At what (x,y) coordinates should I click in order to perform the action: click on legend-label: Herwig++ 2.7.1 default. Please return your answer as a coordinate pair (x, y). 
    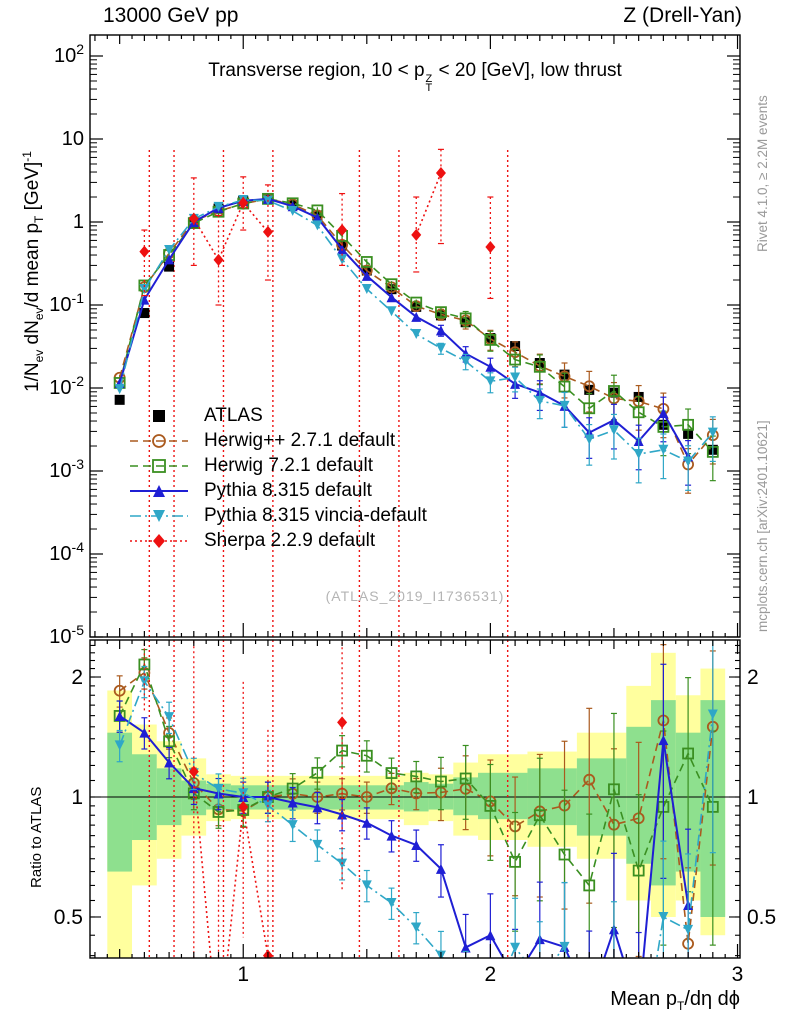
    Looking at the image, I should click on (300, 440).